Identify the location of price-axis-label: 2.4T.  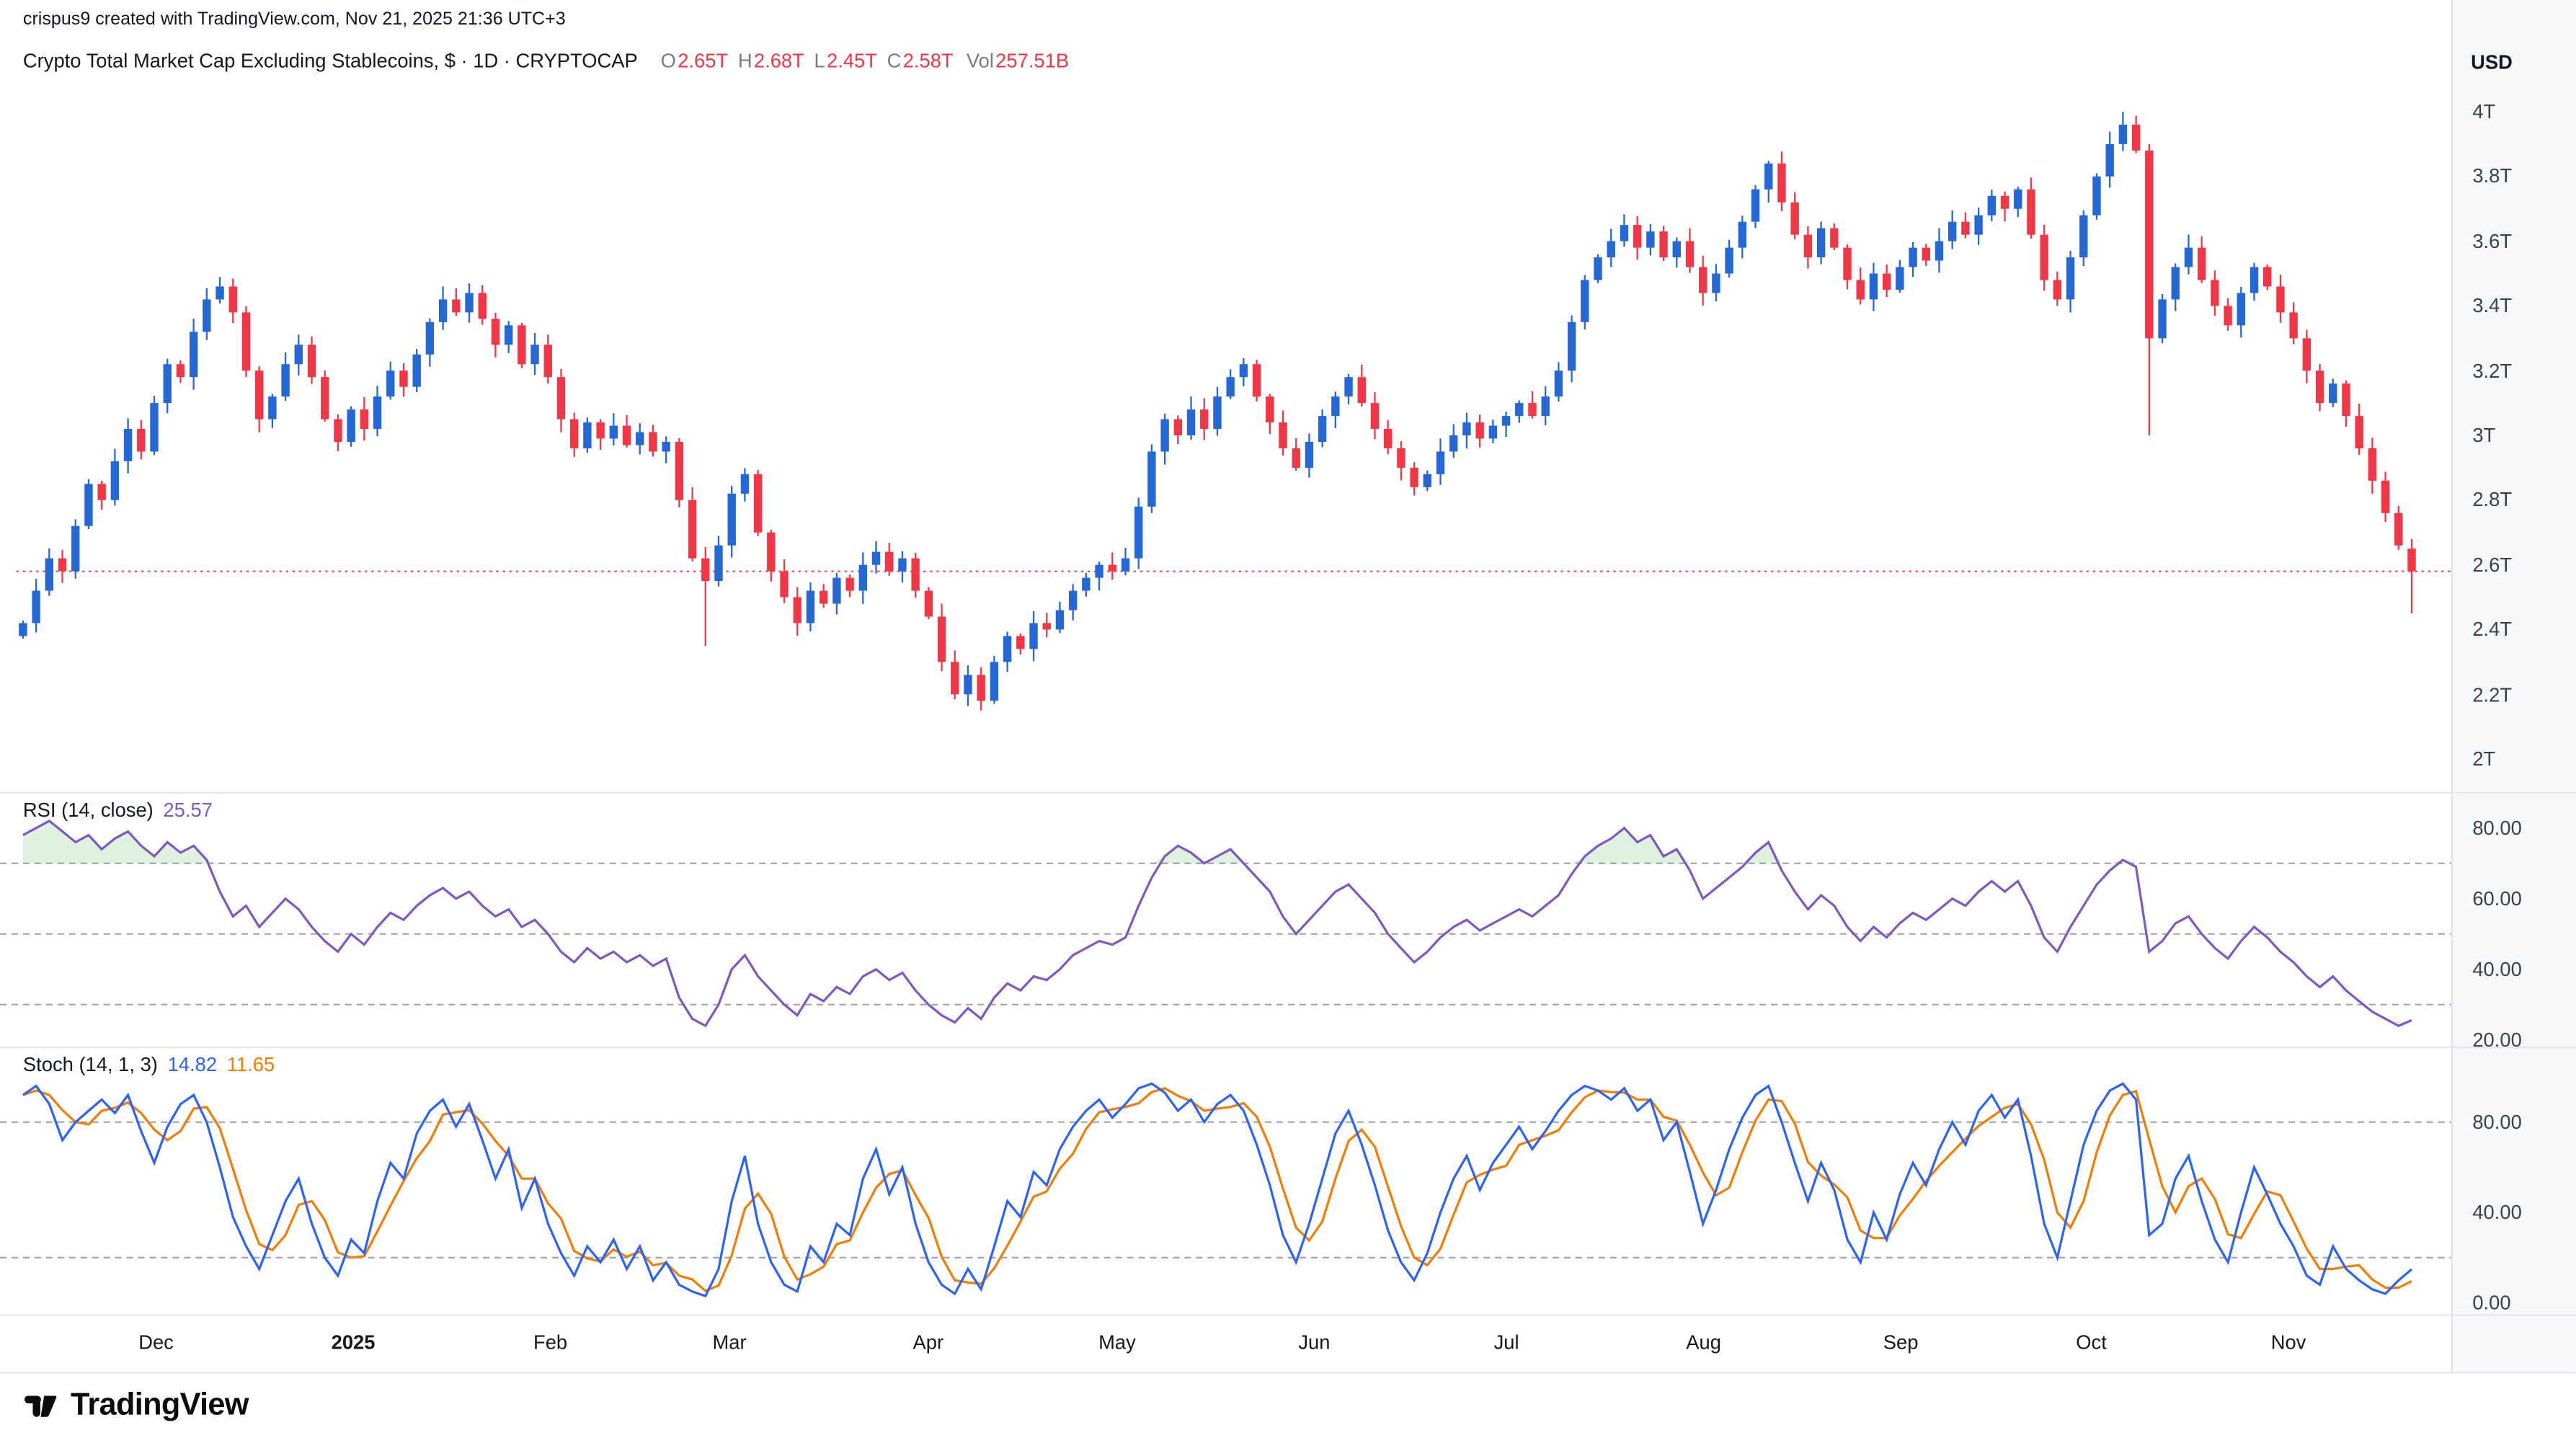
(2492, 630).